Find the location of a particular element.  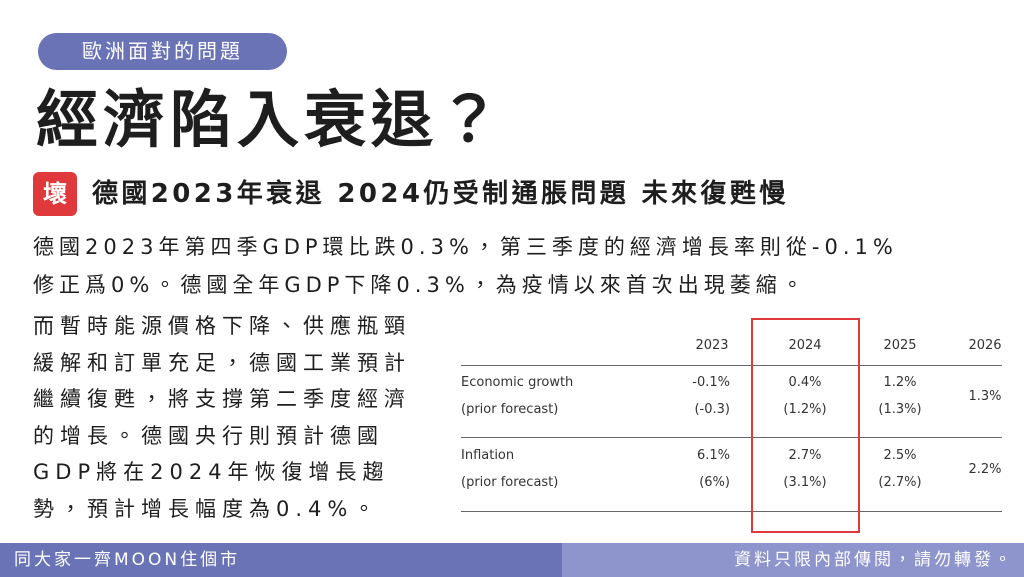

title: 經濟陷入衰退？ is located at coordinates (271, 119).